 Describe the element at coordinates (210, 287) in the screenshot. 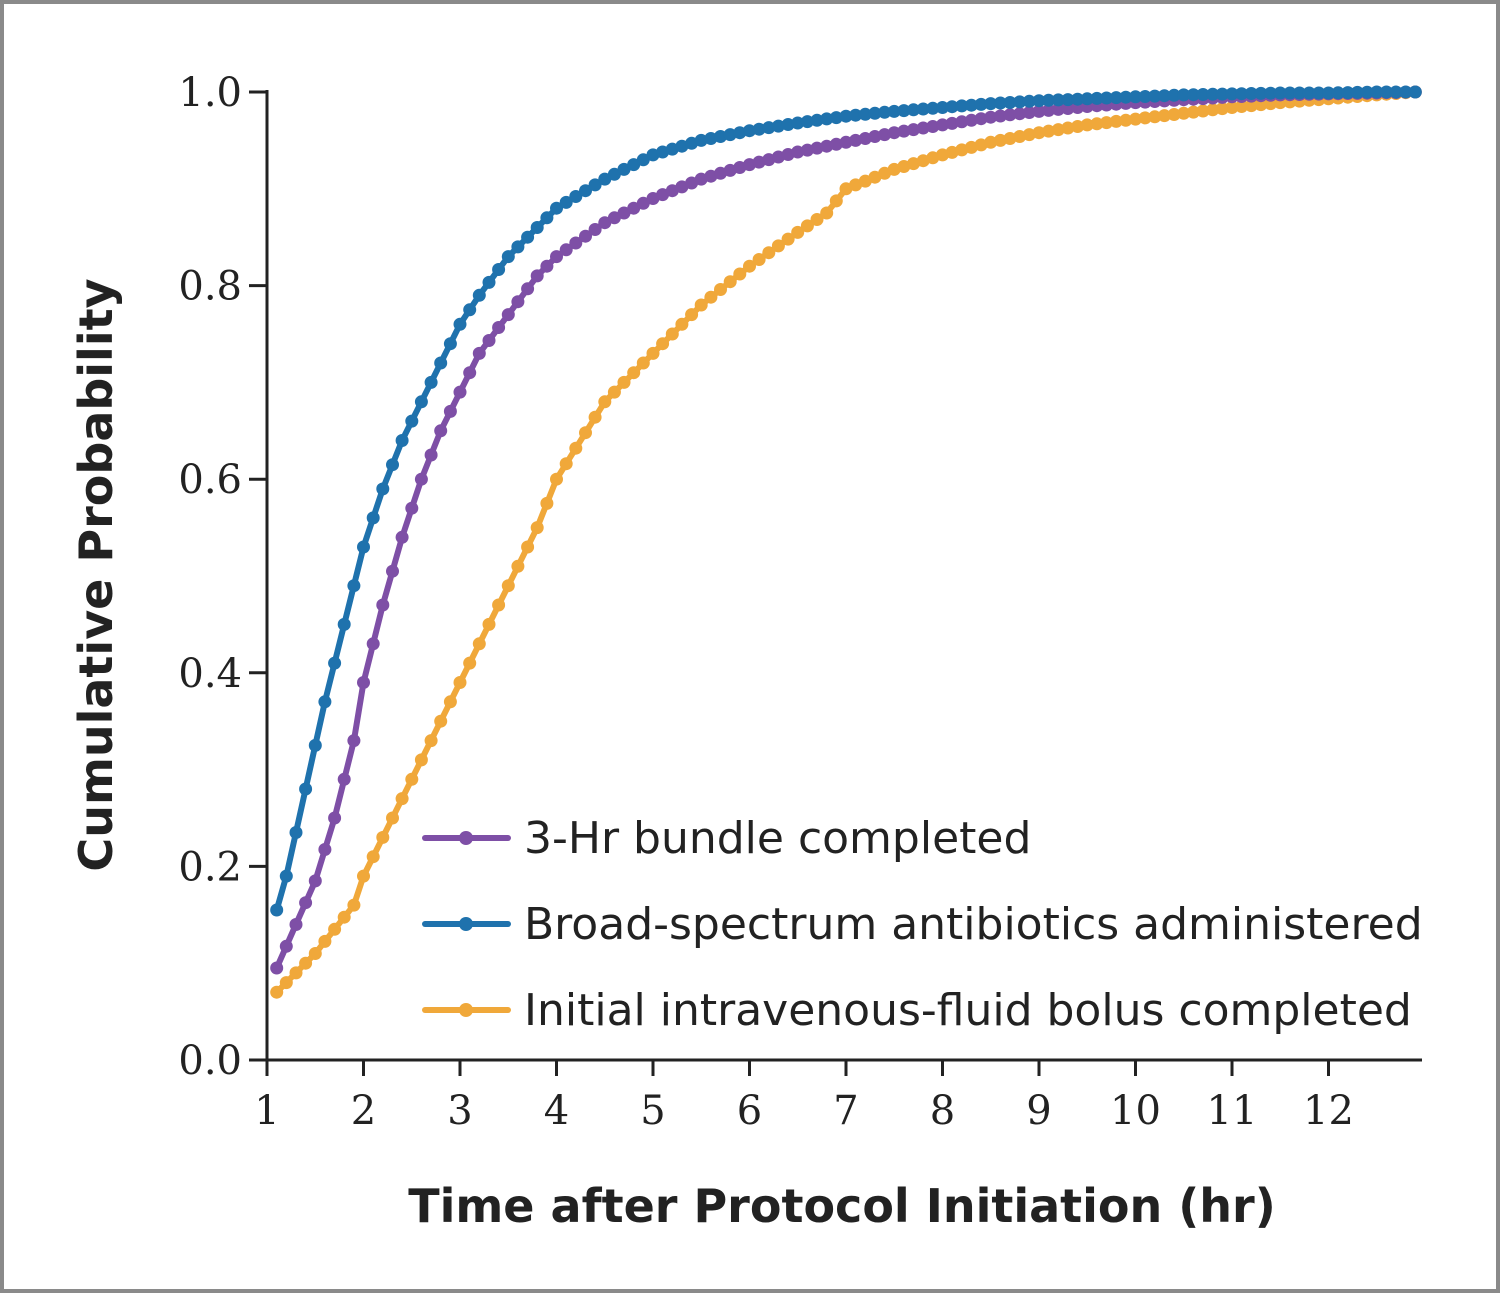

I see `y-tick-label: 0.8` at that location.